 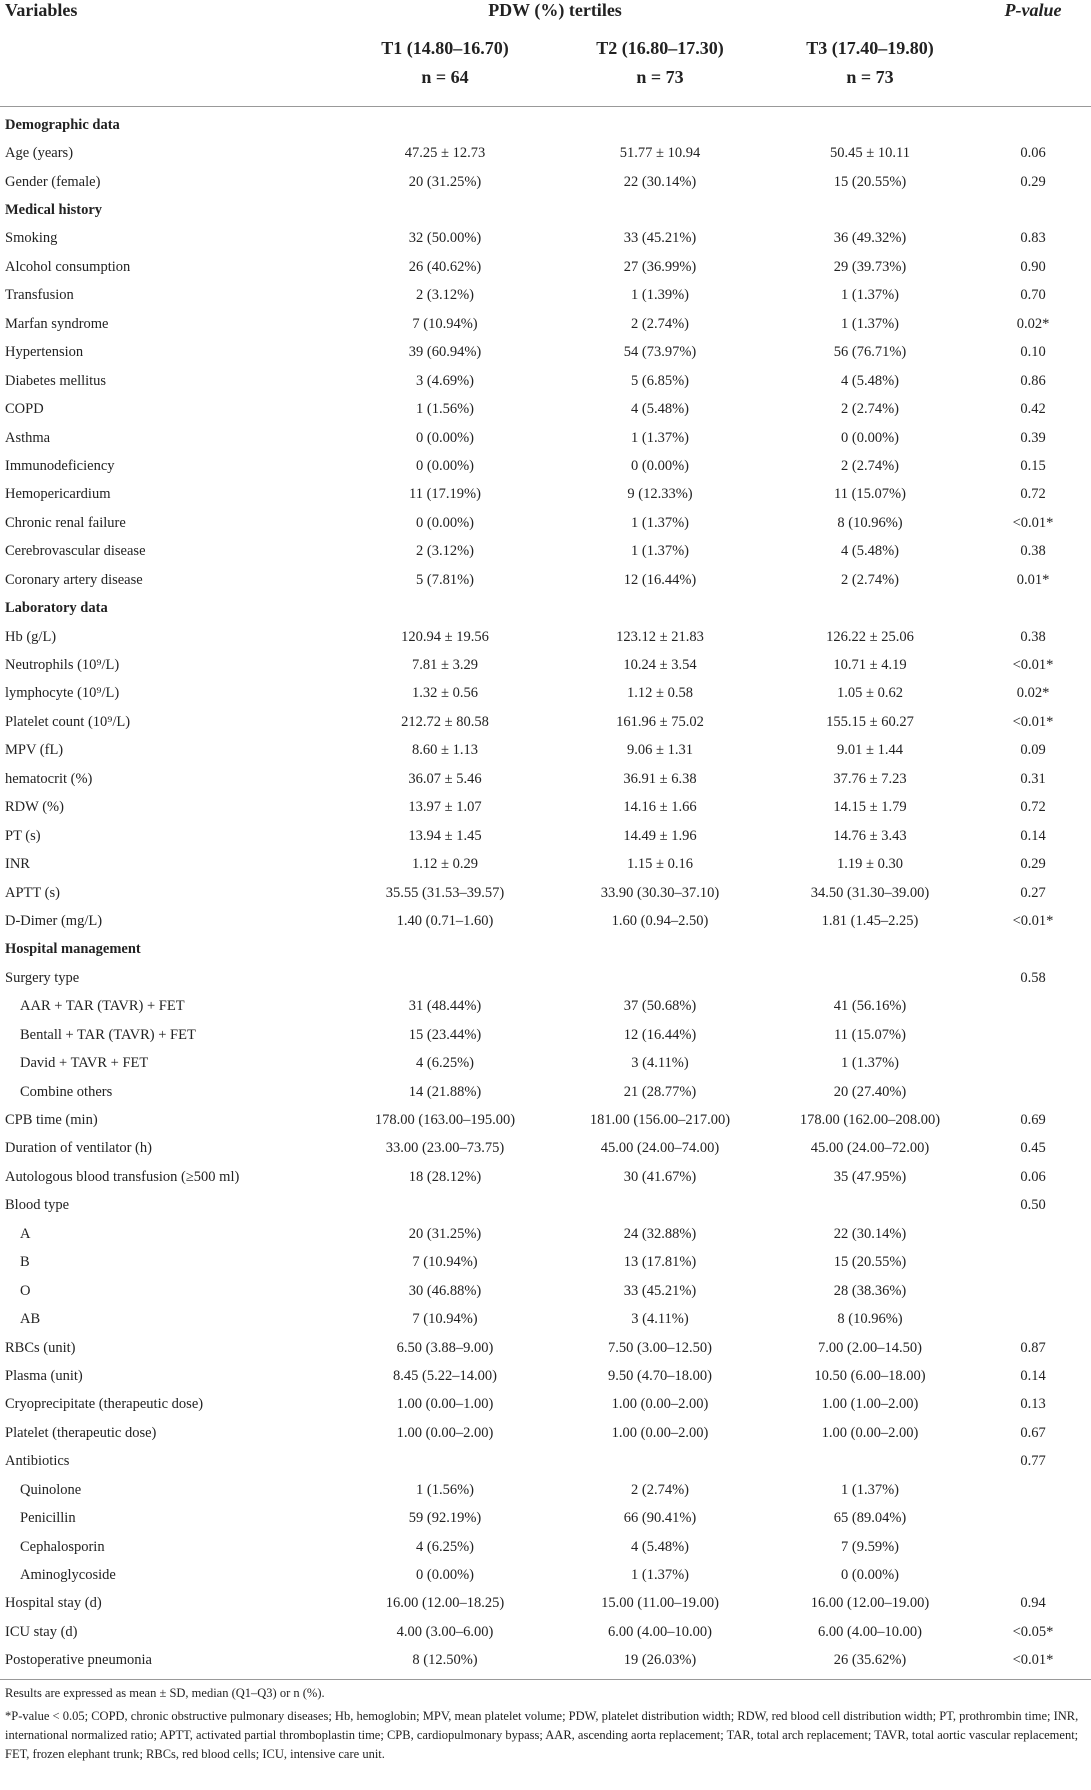 What do you see at coordinates (870, 693) in the screenshot?
I see `cell: 1.05 ± 0.62` at bounding box center [870, 693].